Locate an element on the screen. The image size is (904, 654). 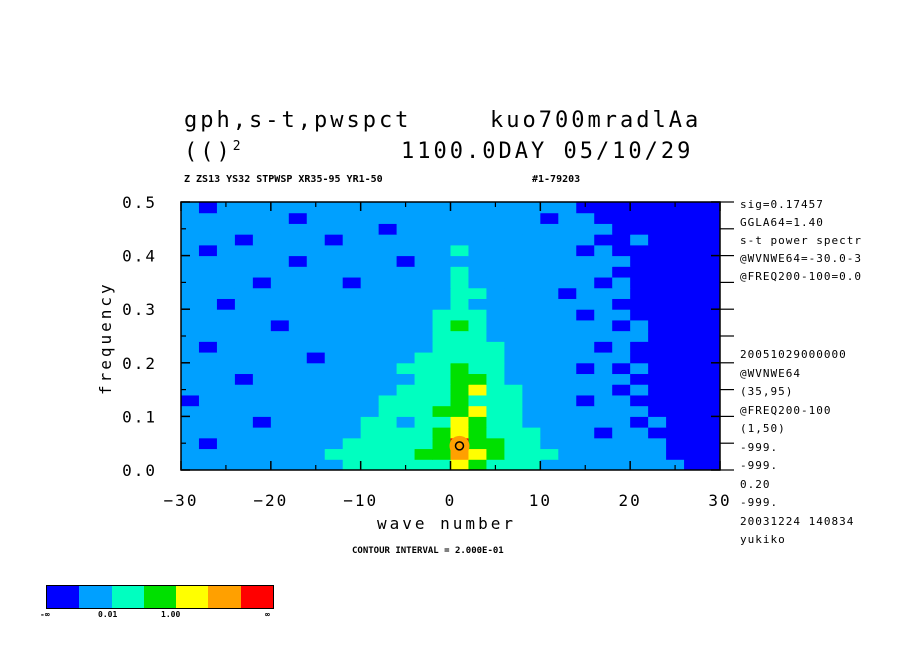
chart-title-line2-left: (()2 is located at coordinates (214, 151).